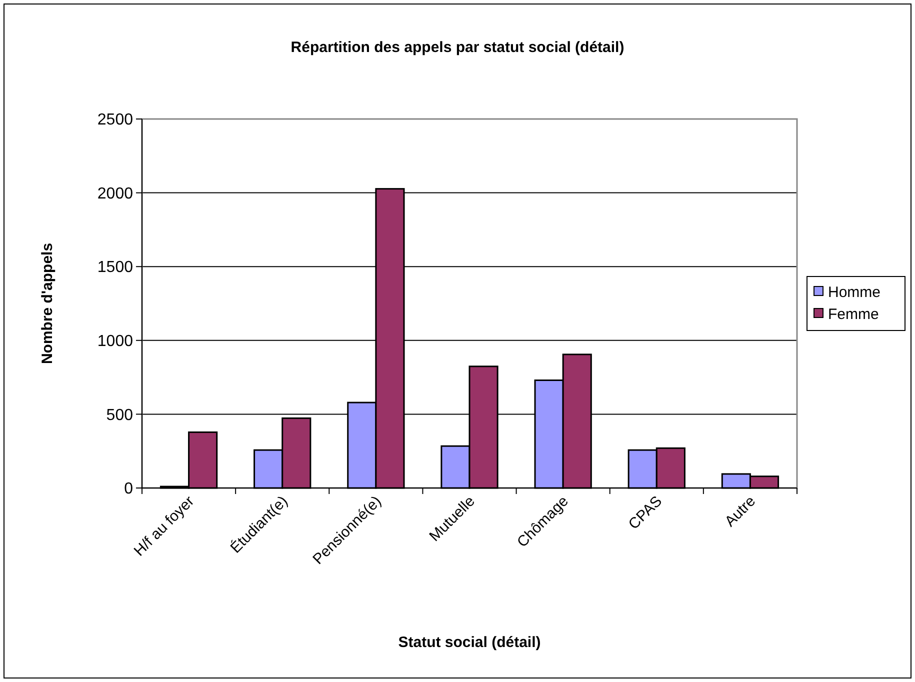 This screenshot has width=915, height=682. What do you see at coordinates (115, 341) in the screenshot?
I see `y-tick-label: 1000` at bounding box center [115, 341].